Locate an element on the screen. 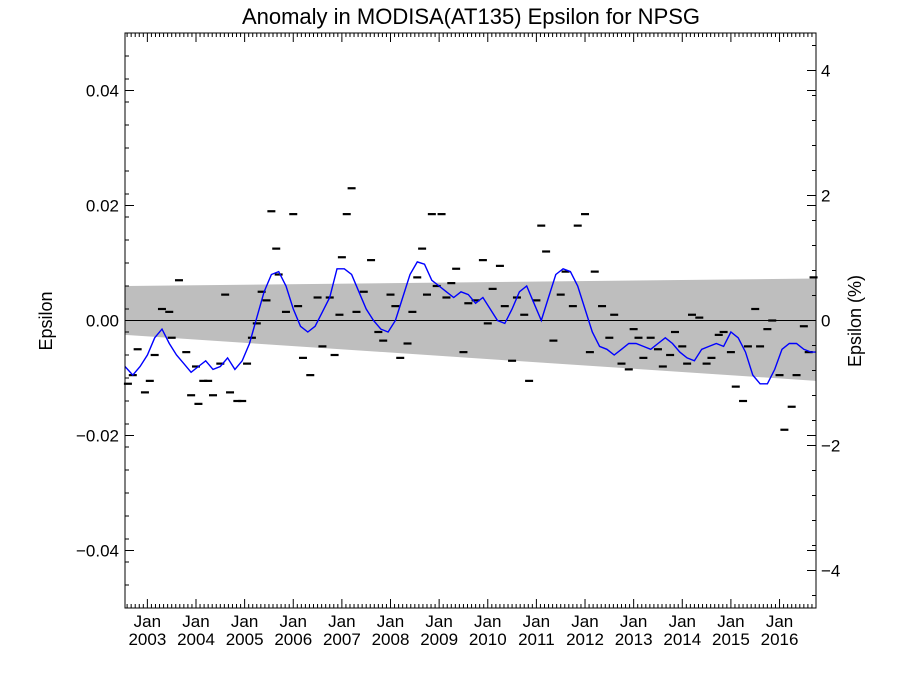 This screenshot has height=675, width=900. x-tick-year-label: 2011 is located at coordinates (536, 639).